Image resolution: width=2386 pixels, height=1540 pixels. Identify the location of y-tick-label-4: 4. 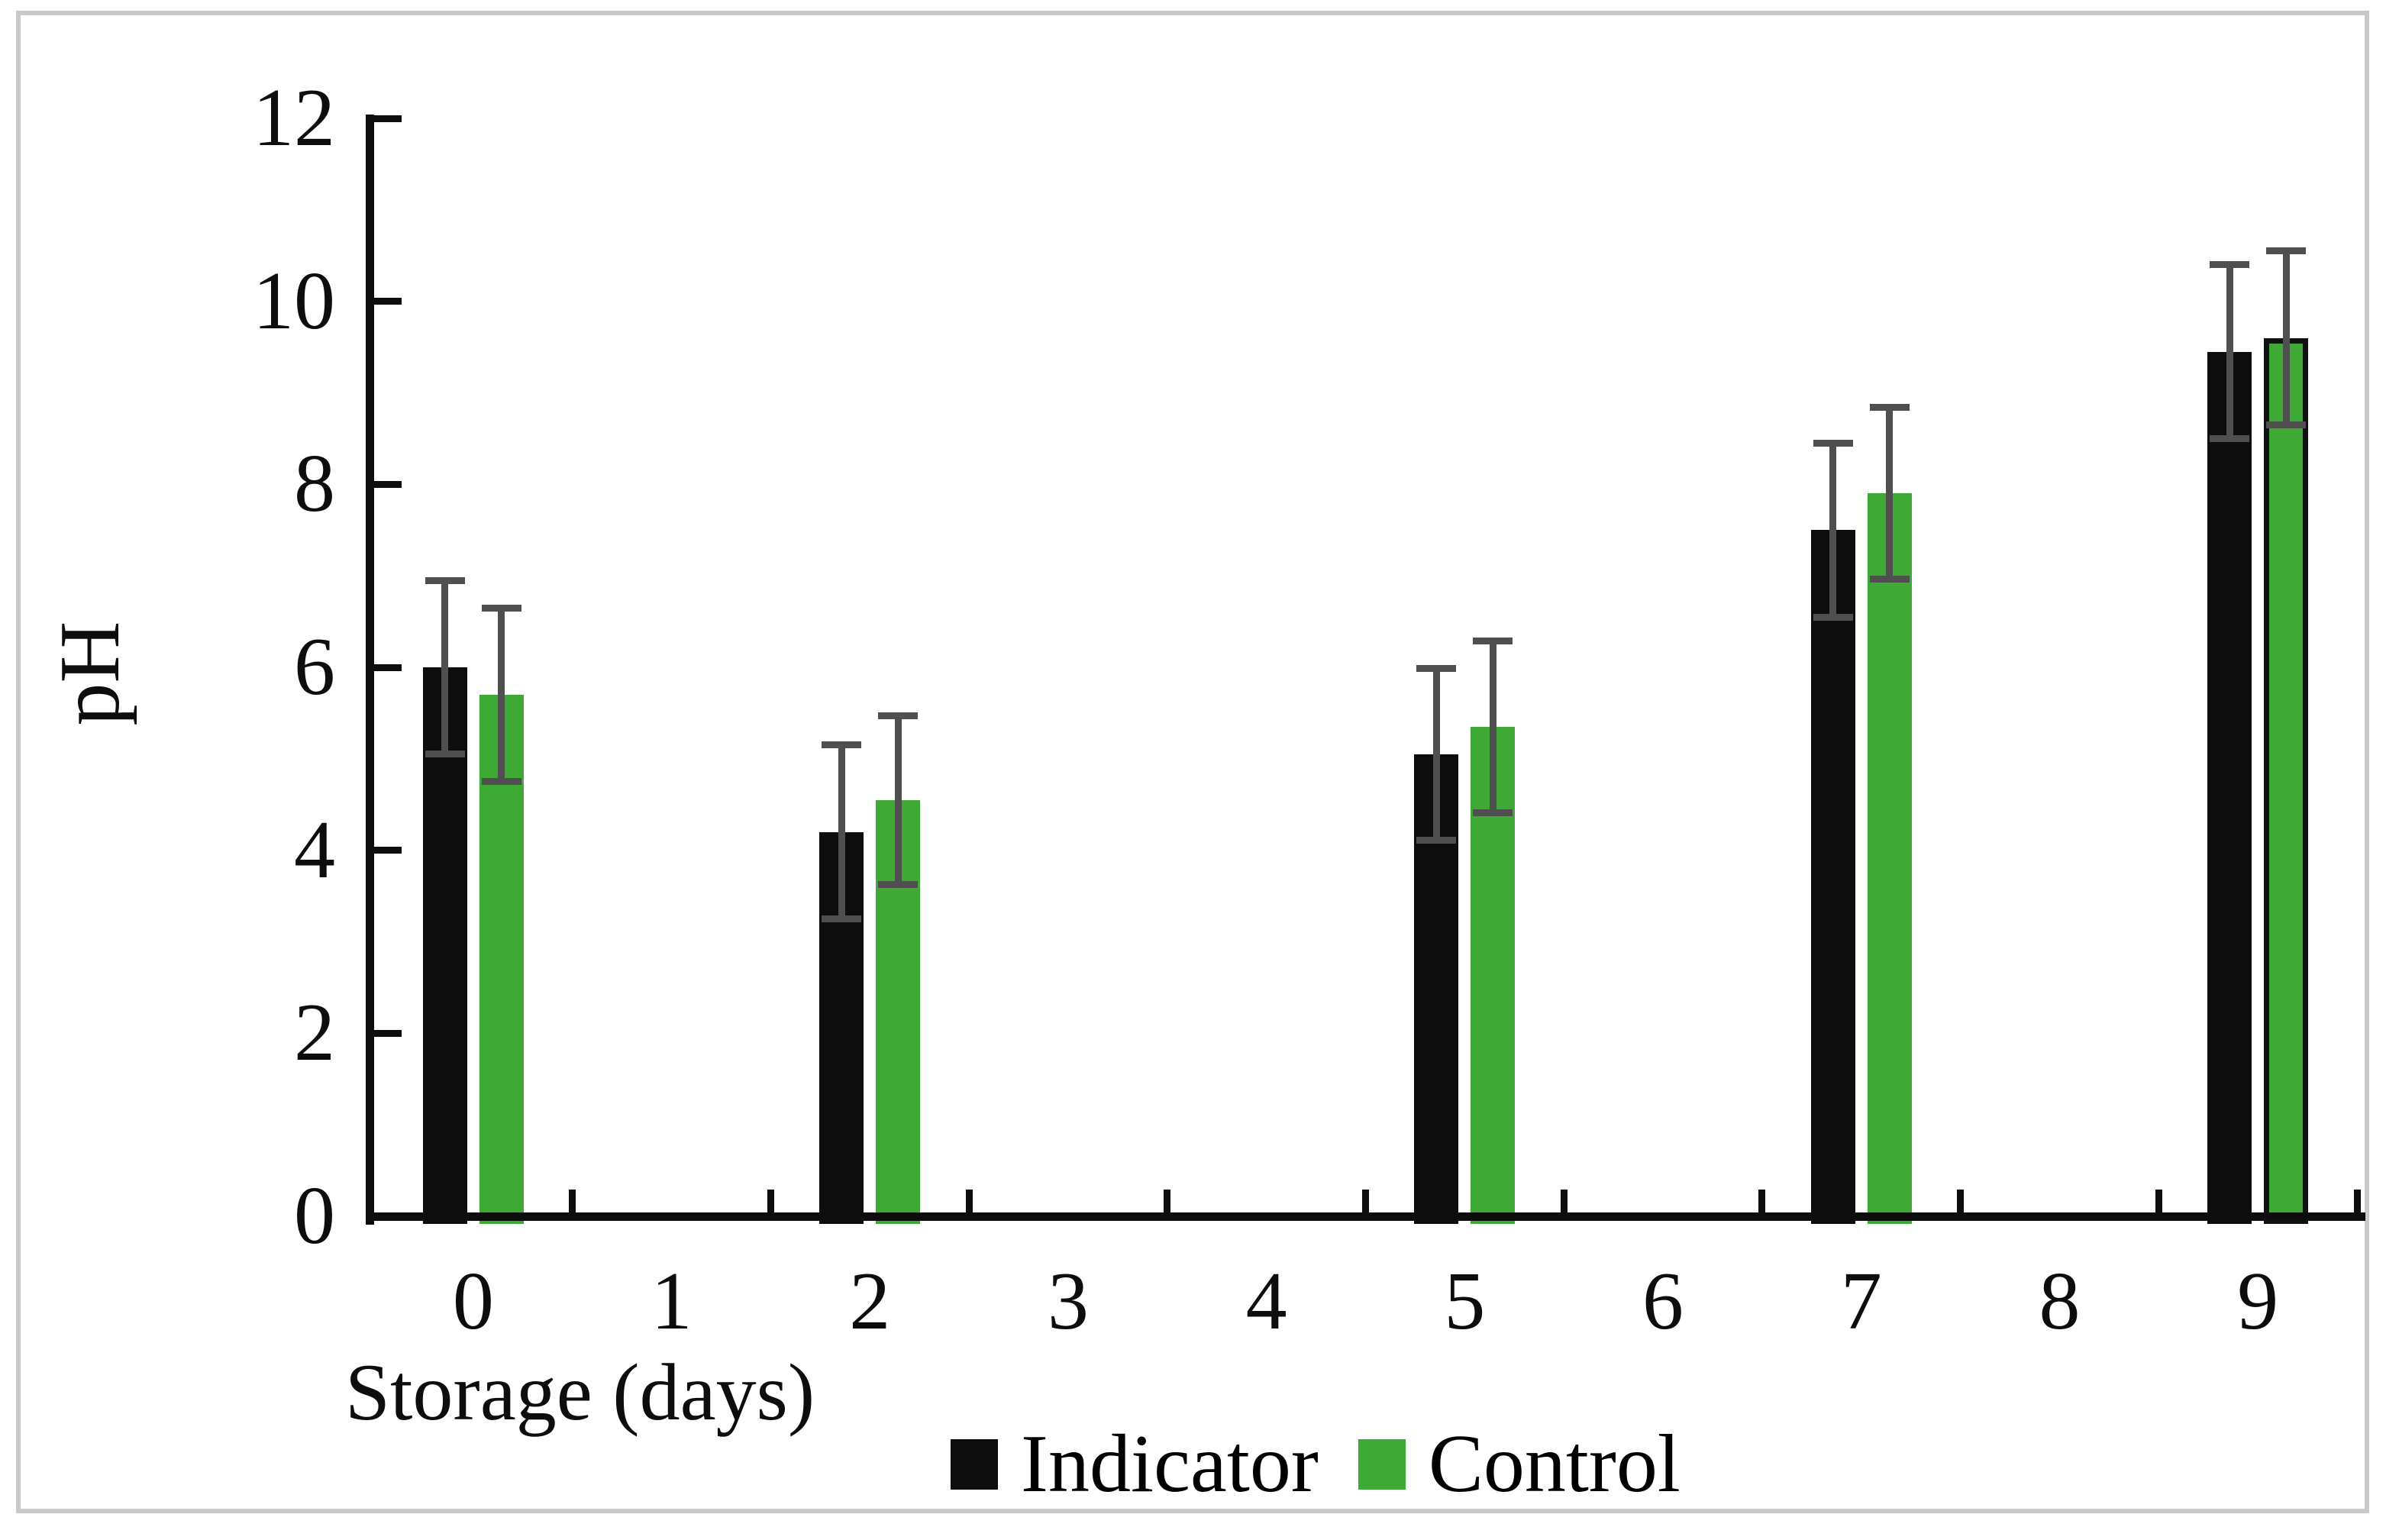
(314, 850).